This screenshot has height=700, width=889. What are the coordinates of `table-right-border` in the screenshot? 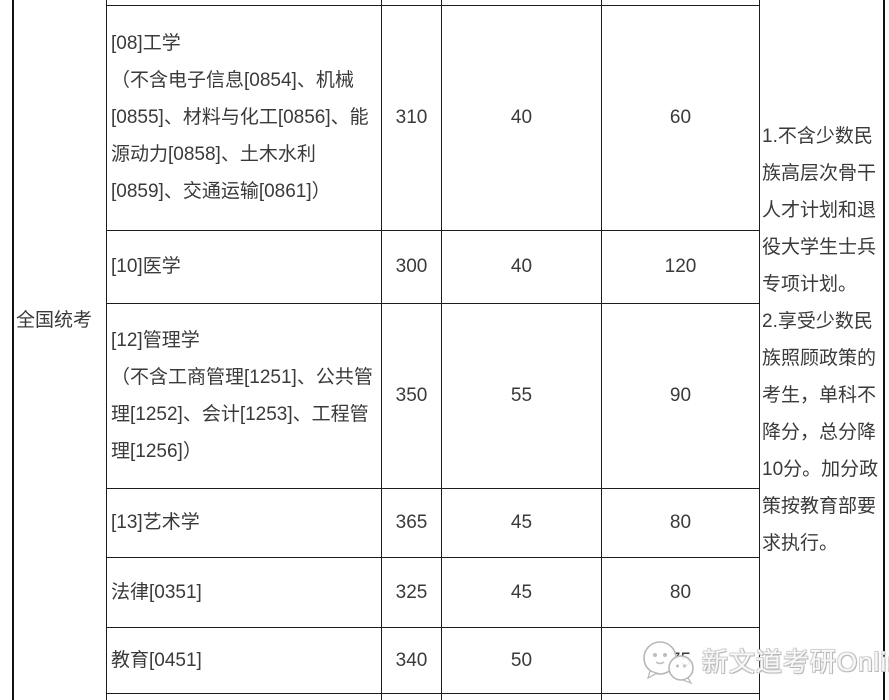 It's located at (884, 350).